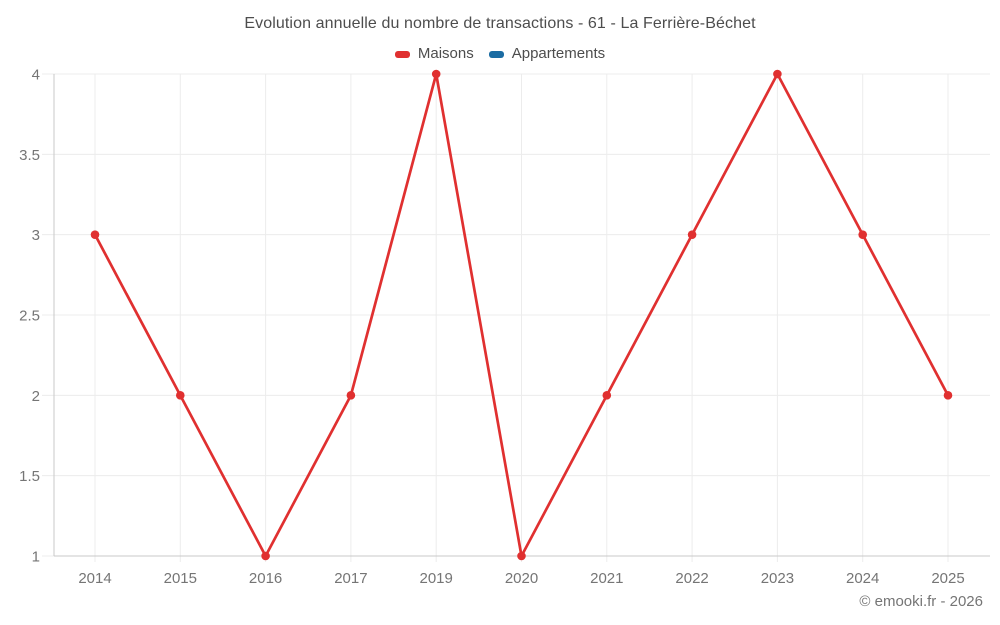  What do you see at coordinates (402, 54) in the screenshot?
I see `legend-marker-maisons` at bounding box center [402, 54].